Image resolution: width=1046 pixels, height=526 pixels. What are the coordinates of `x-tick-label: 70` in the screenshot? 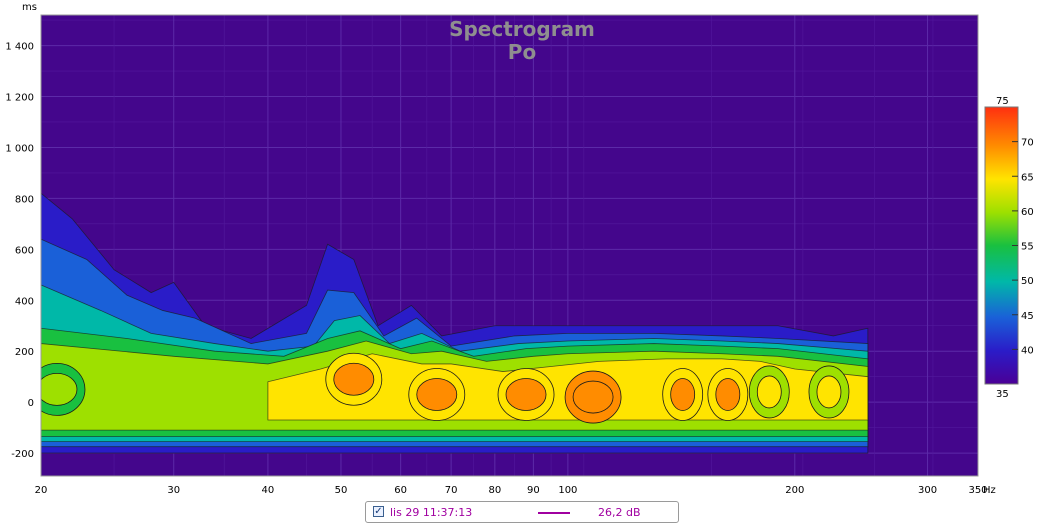 It's located at (451, 490).